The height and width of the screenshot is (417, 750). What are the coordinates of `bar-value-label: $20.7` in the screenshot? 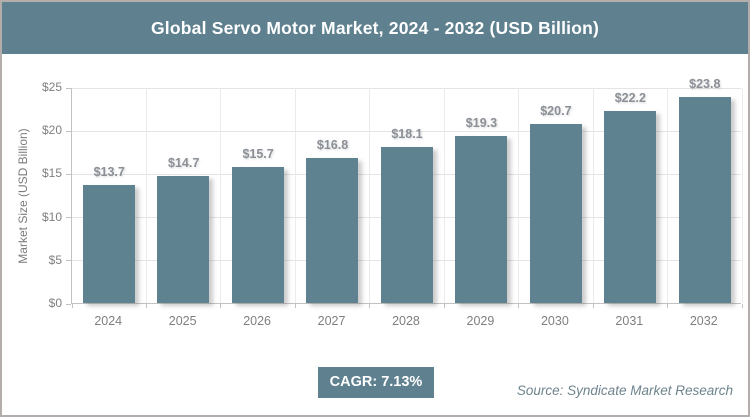 It's located at (556, 111).